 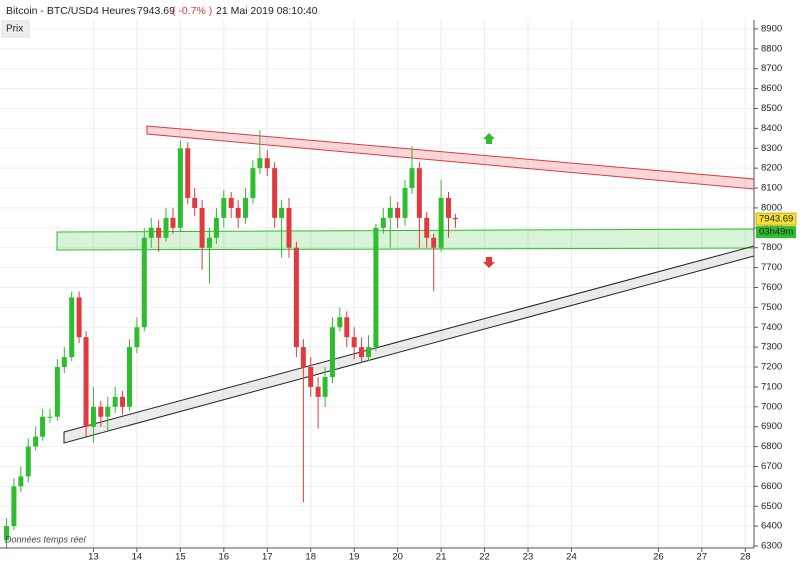 I want to click on countdown-label: 03h49m, so click(x=776, y=232).